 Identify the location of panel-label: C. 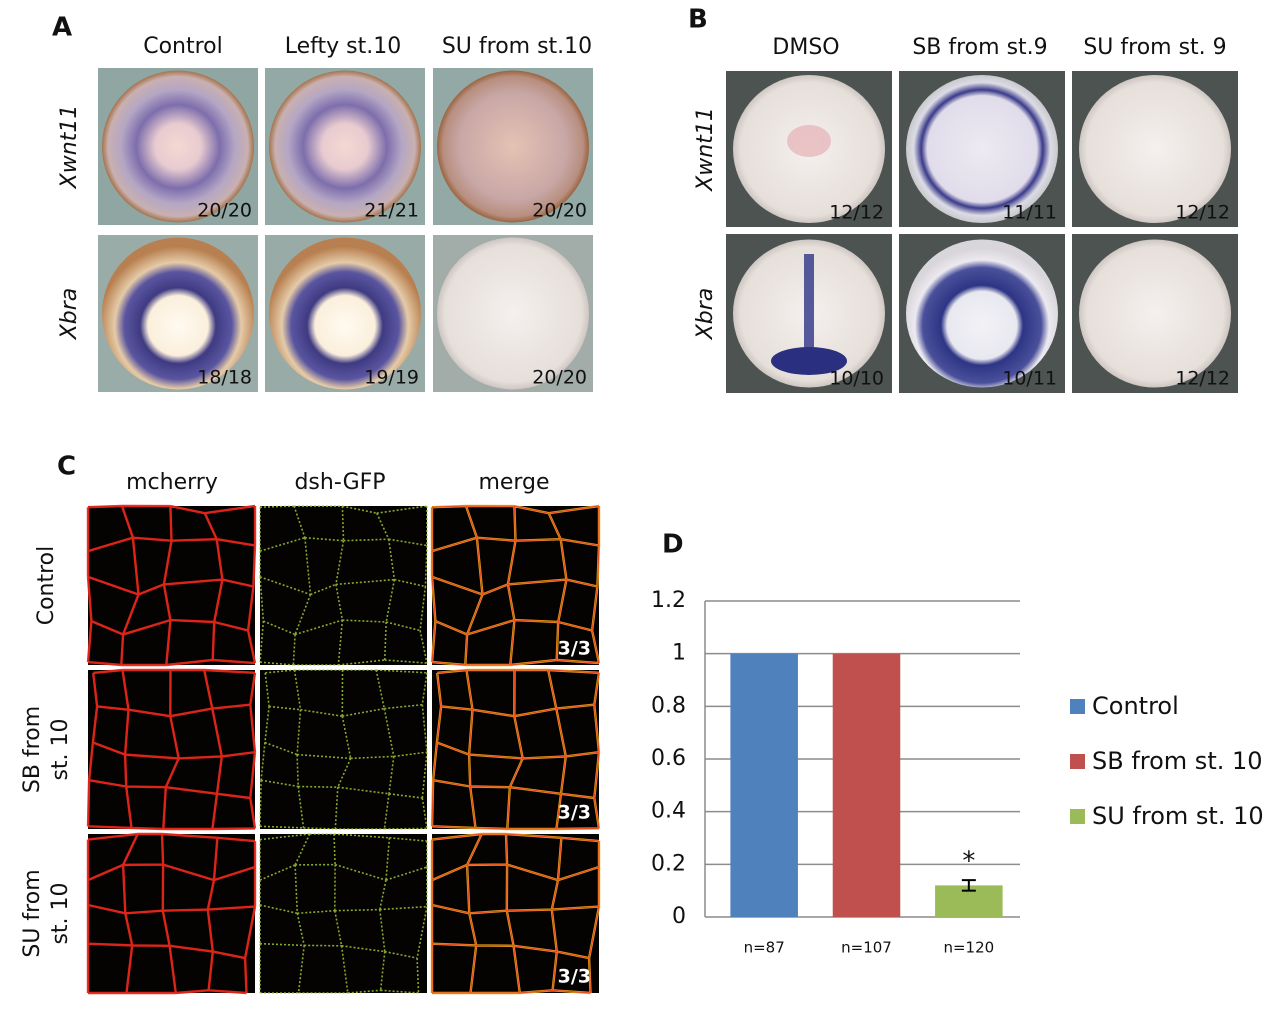
(66, 467).